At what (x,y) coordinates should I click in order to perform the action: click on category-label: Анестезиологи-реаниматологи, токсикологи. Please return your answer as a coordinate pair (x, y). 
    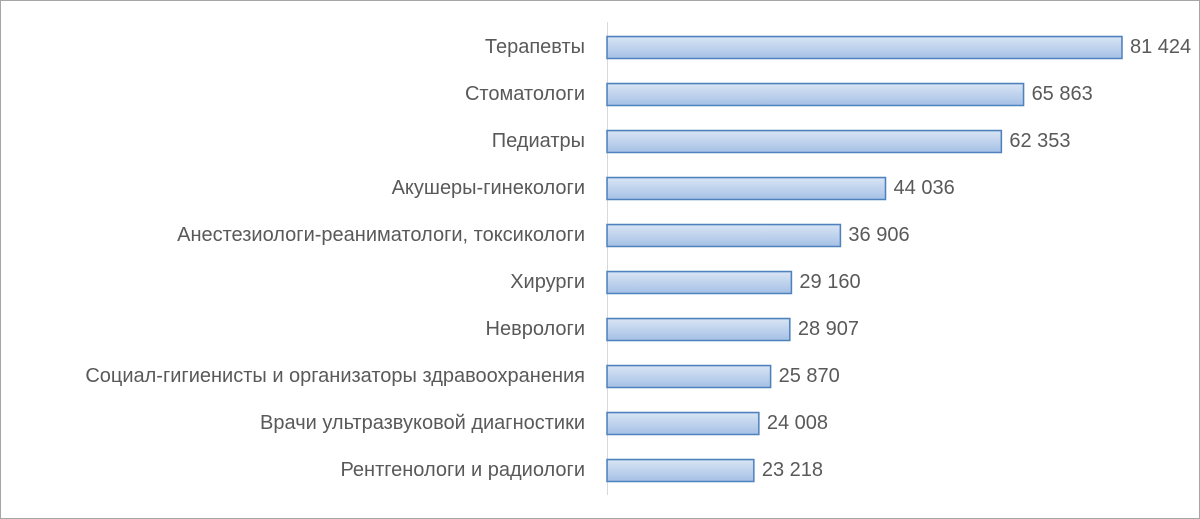
    Looking at the image, I should click on (381, 235).